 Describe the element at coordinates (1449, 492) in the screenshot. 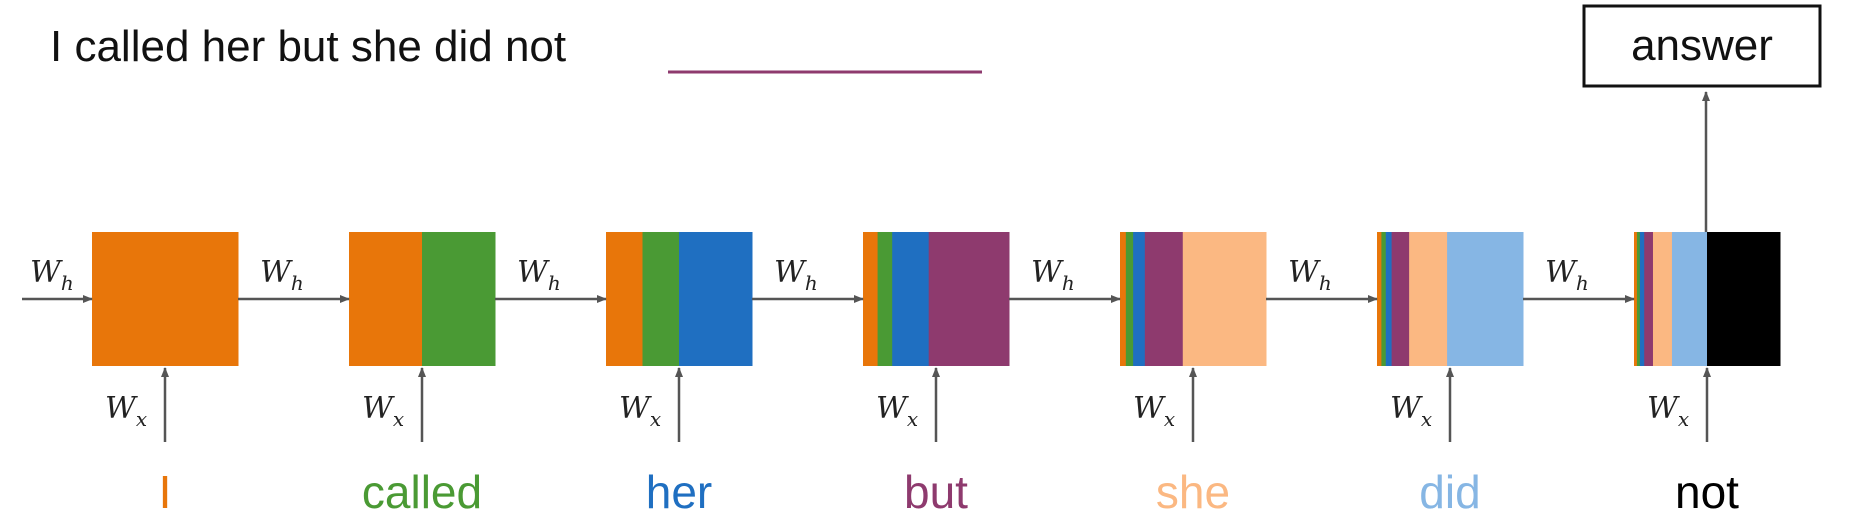

I see `word-6: did` at that location.